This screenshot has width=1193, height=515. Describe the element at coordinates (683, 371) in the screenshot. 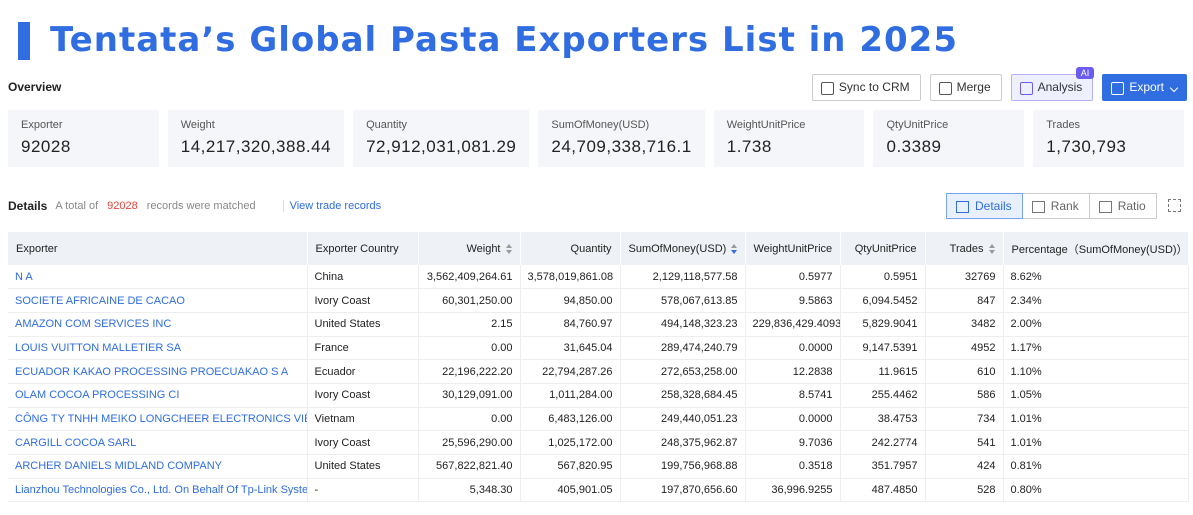

I see `table-cell: 272,653,258.00` at that location.